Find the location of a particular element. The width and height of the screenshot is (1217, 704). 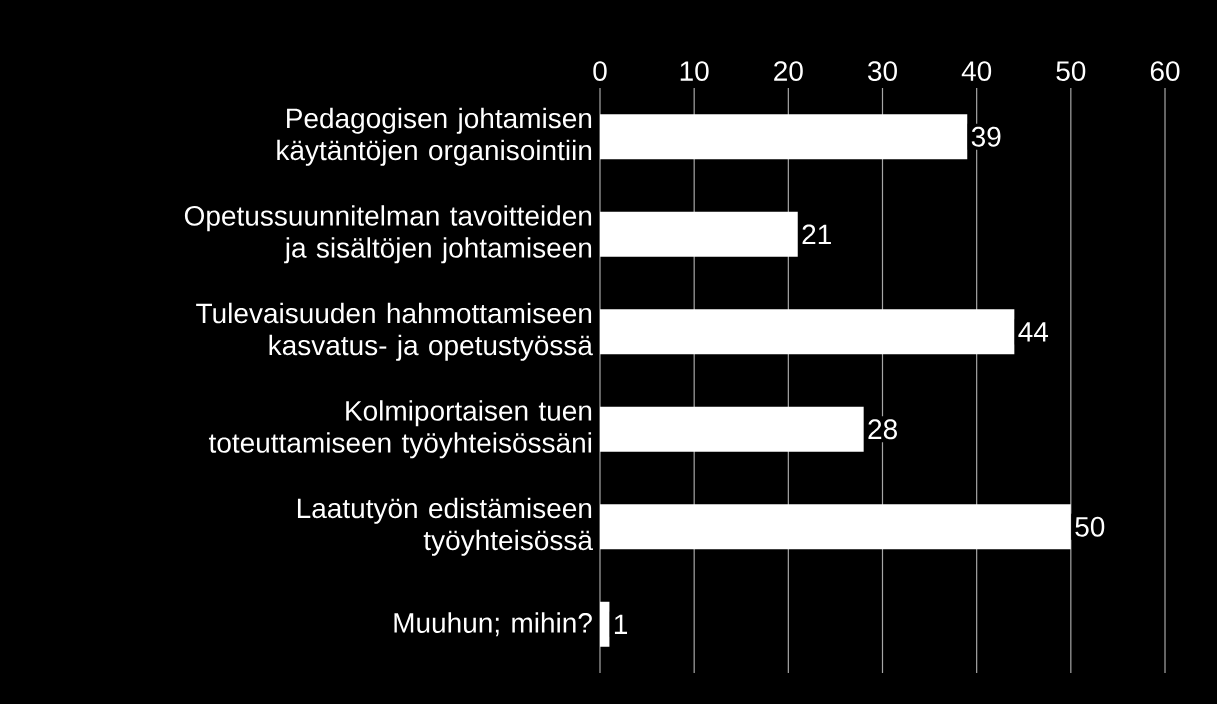

y-tick-label: Muuhun; mihin? is located at coordinates (493, 624).